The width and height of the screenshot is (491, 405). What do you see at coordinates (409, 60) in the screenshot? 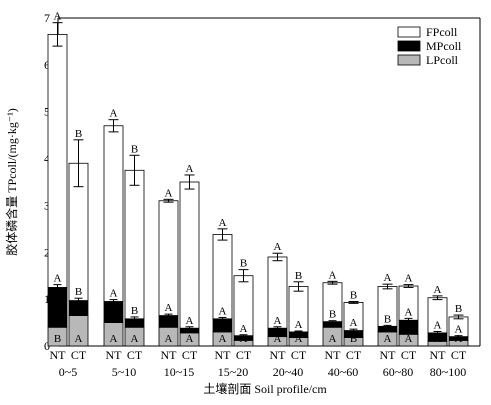
I see `legend-swatch-lpcoll` at bounding box center [409, 60].